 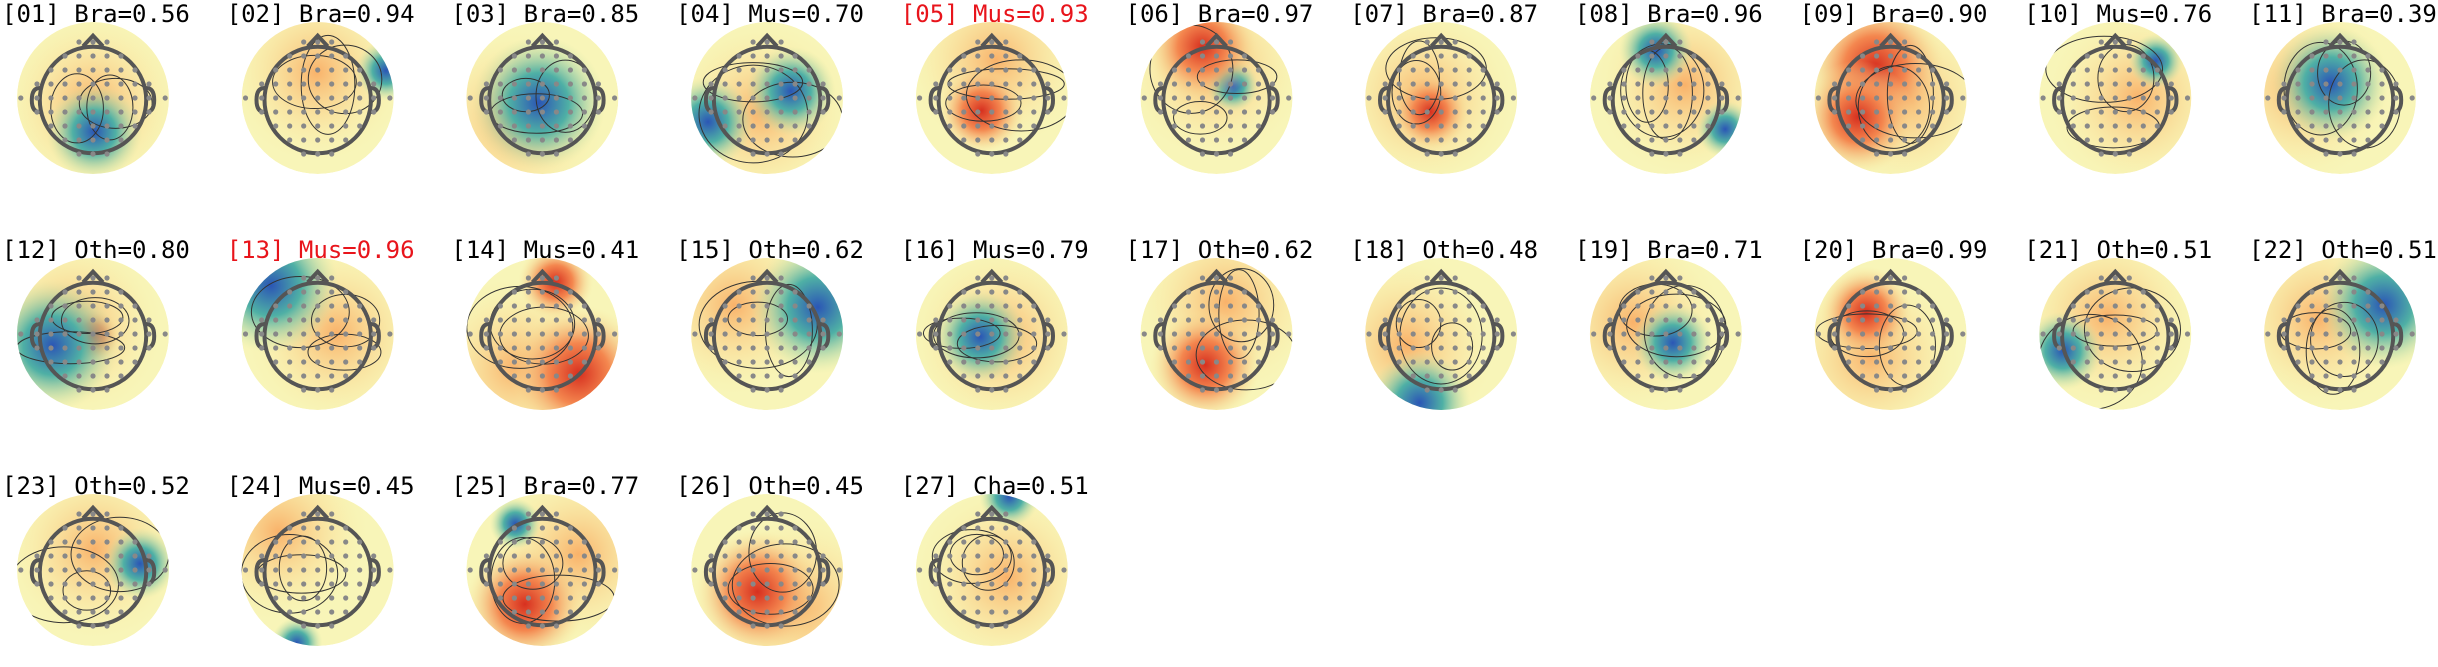 I want to click on component: [21] Oth=0.51, so click(x=2118, y=323).